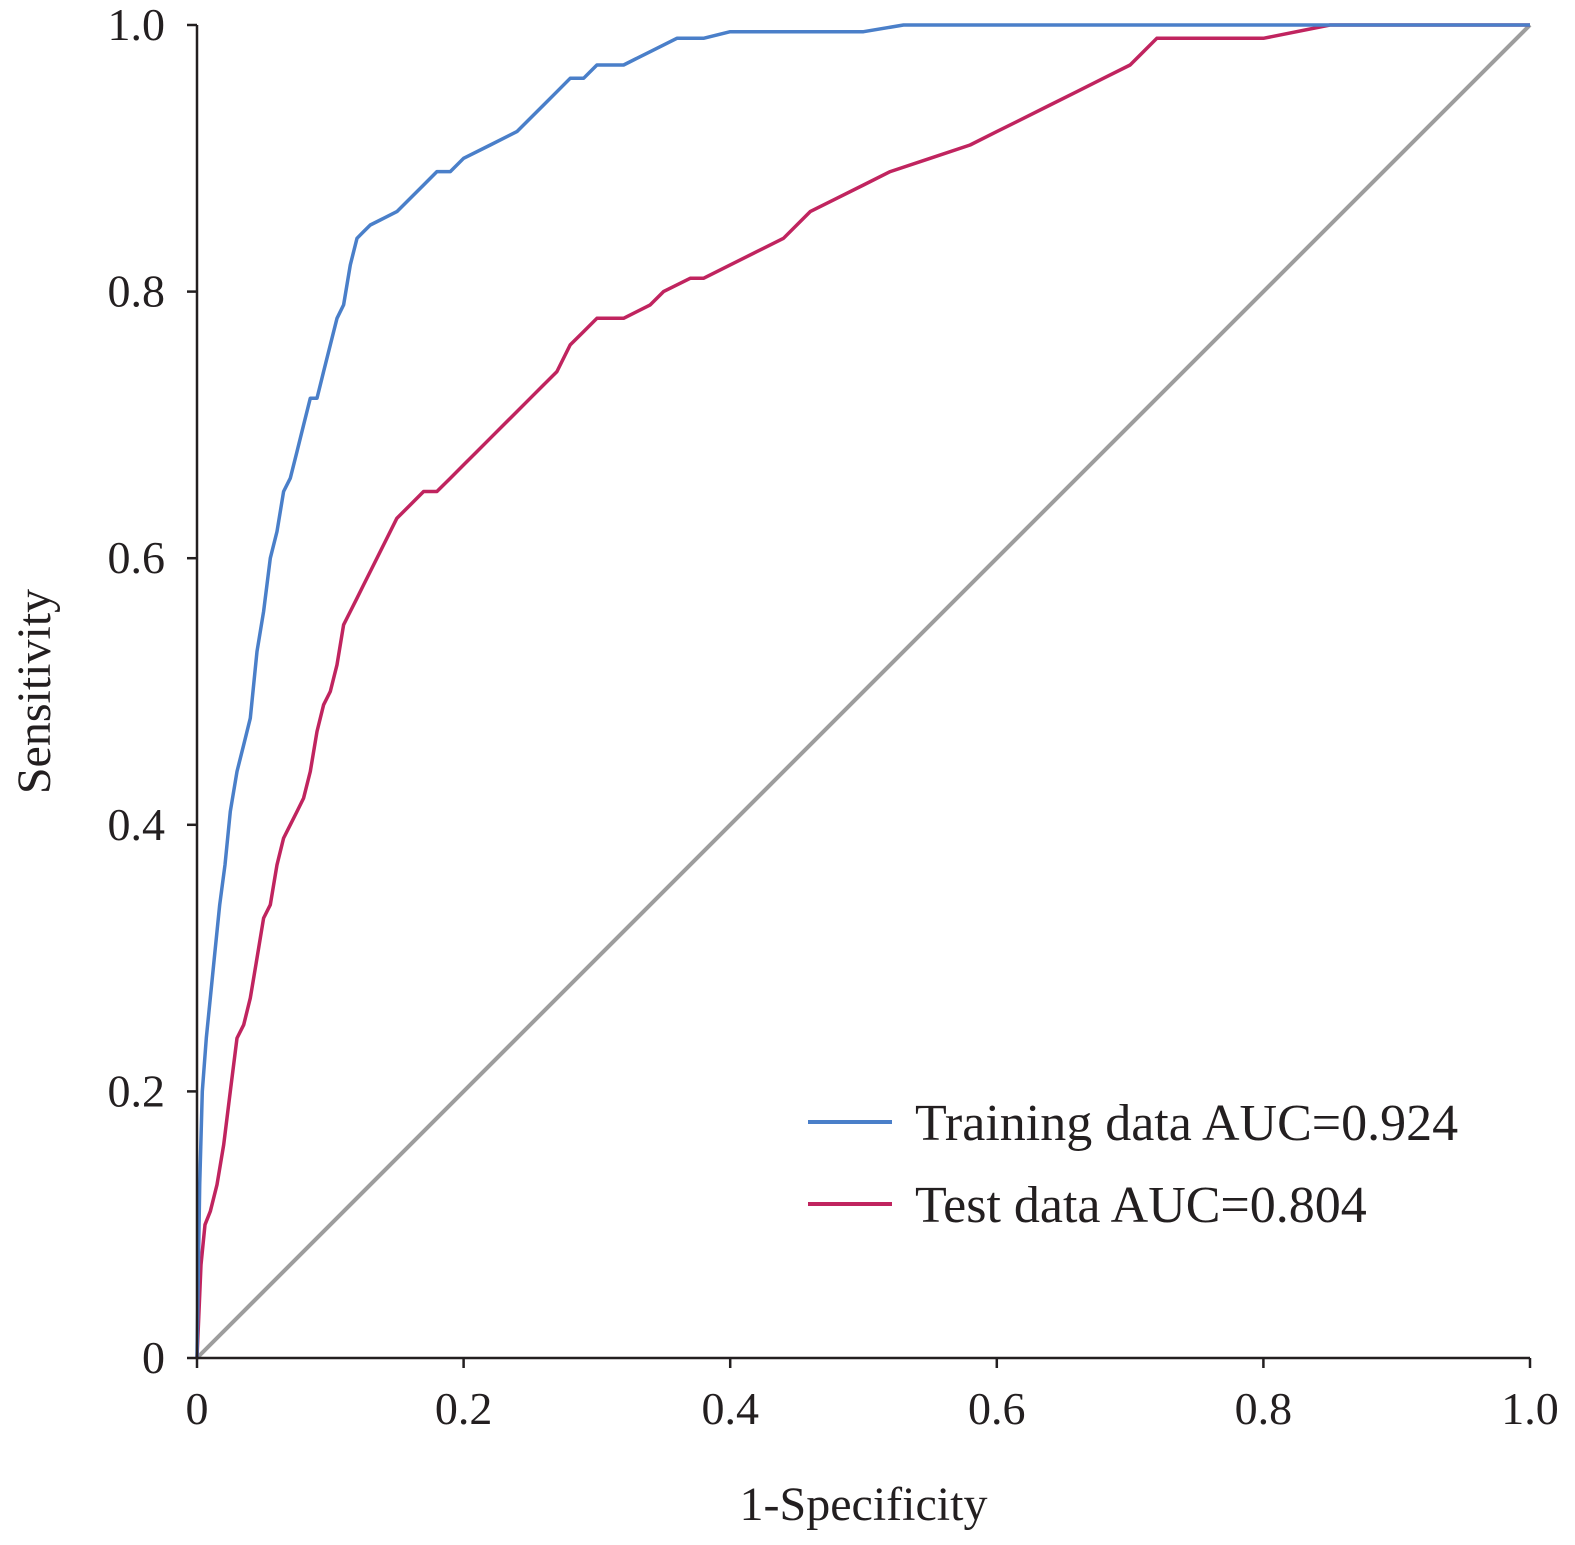  Describe the element at coordinates (1141, 1205) in the screenshot. I see `legend-label-test: Test data AUC=0.804` at that location.